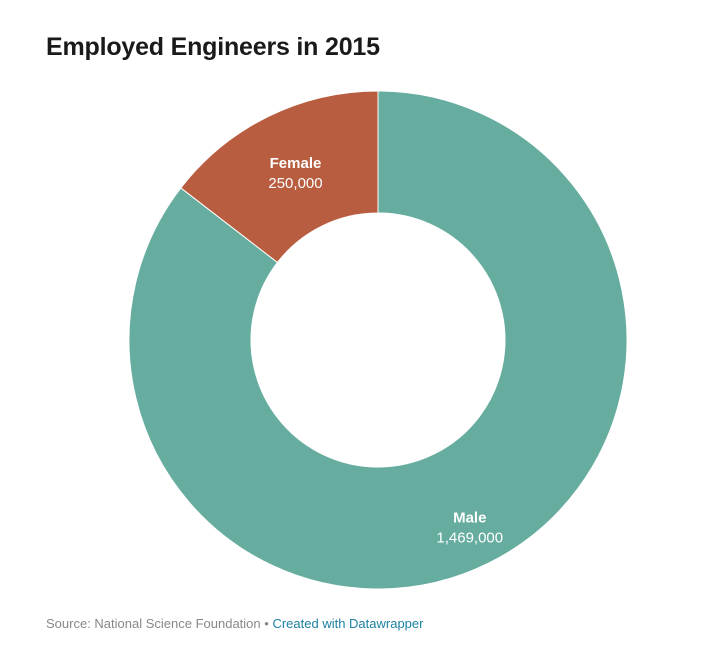 The width and height of the screenshot is (712, 662). What do you see at coordinates (296, 163) in the screenshot?
I see `slice-label-female: Female` at bounding box center [296, 163].